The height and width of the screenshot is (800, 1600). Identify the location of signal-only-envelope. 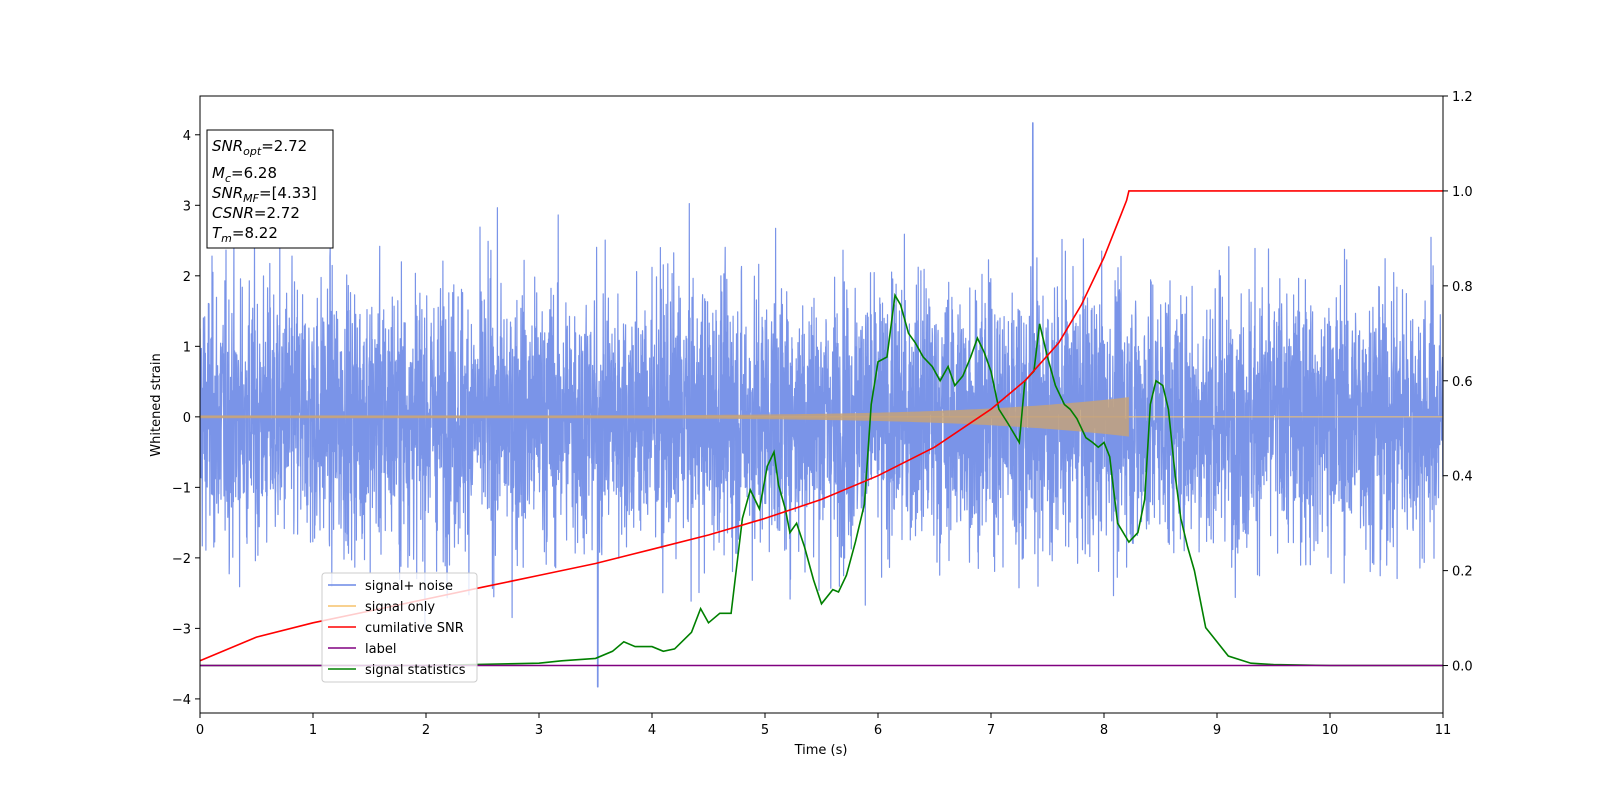
(664, 417).